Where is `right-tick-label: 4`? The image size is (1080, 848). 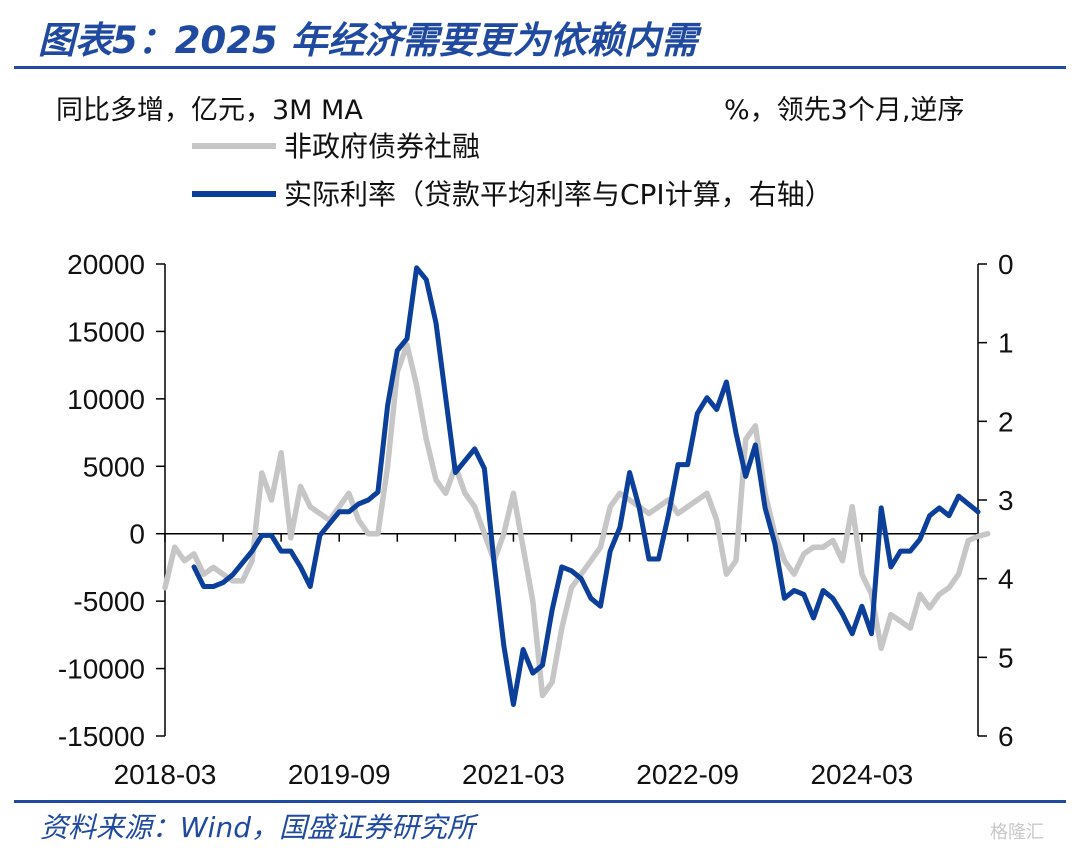 right-tick-label: 4 is located at coordinates (1006, 579).